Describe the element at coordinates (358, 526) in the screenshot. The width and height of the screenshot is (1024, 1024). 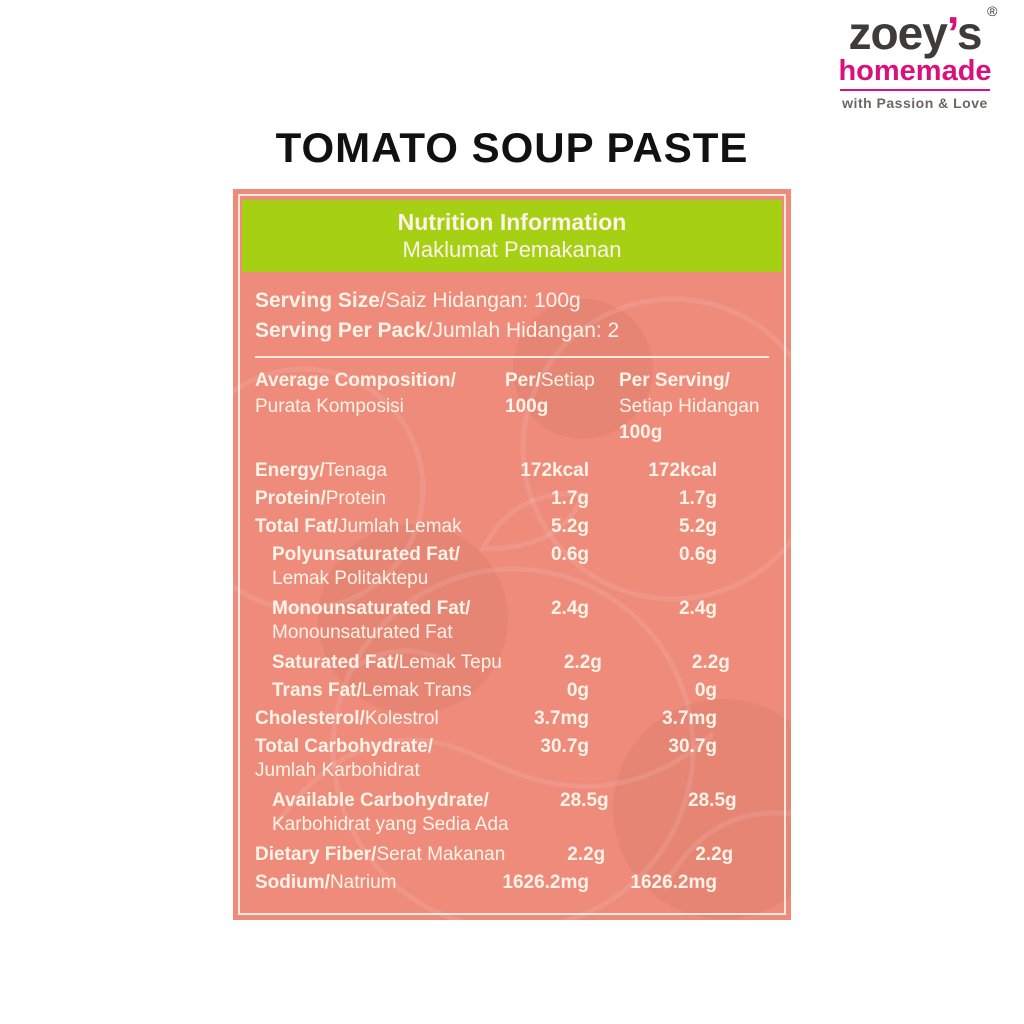
I see `nutrient-name: Total Fat/Jumlah Lemak` at that location.